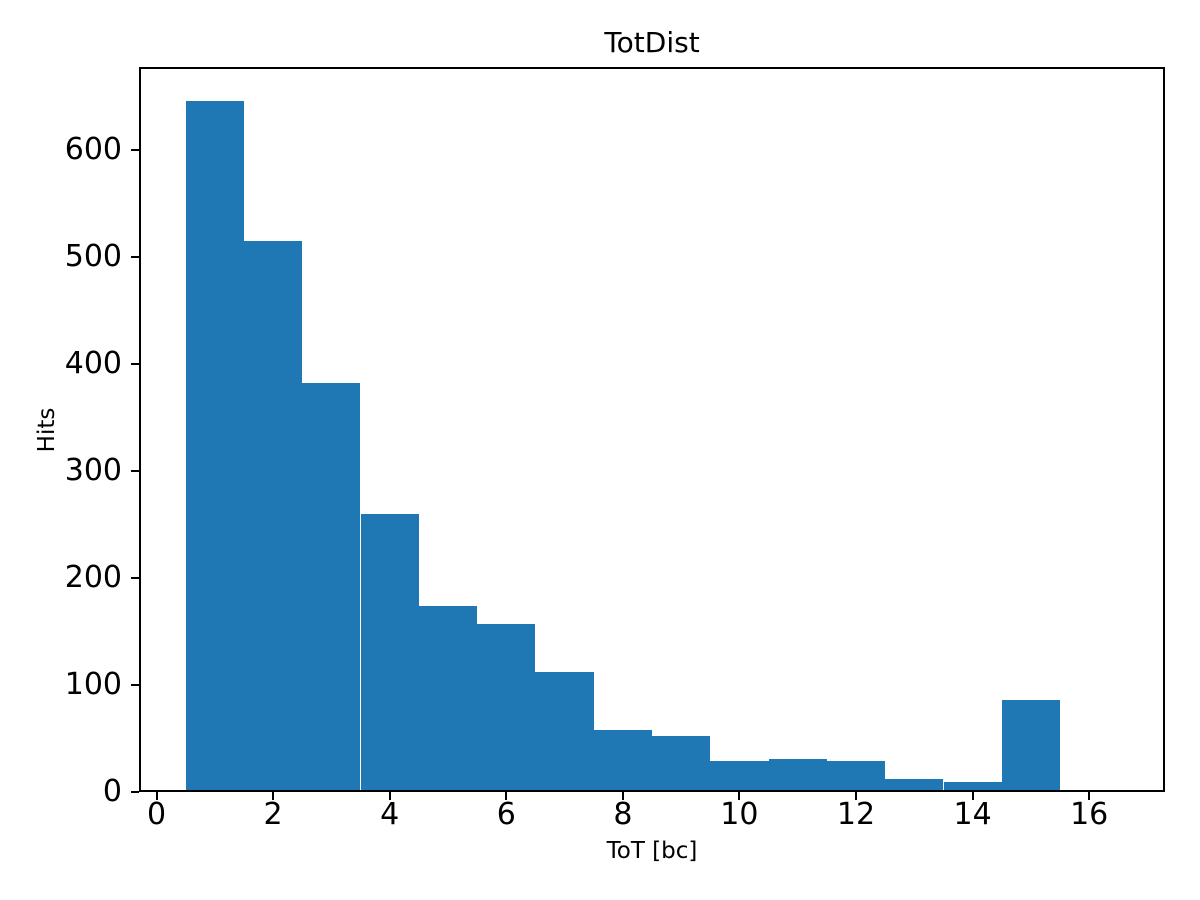 Image resolution: width=1200 pixels, height=900 pixels. I want to click on y-tick-label: 200, so click(93, 577).